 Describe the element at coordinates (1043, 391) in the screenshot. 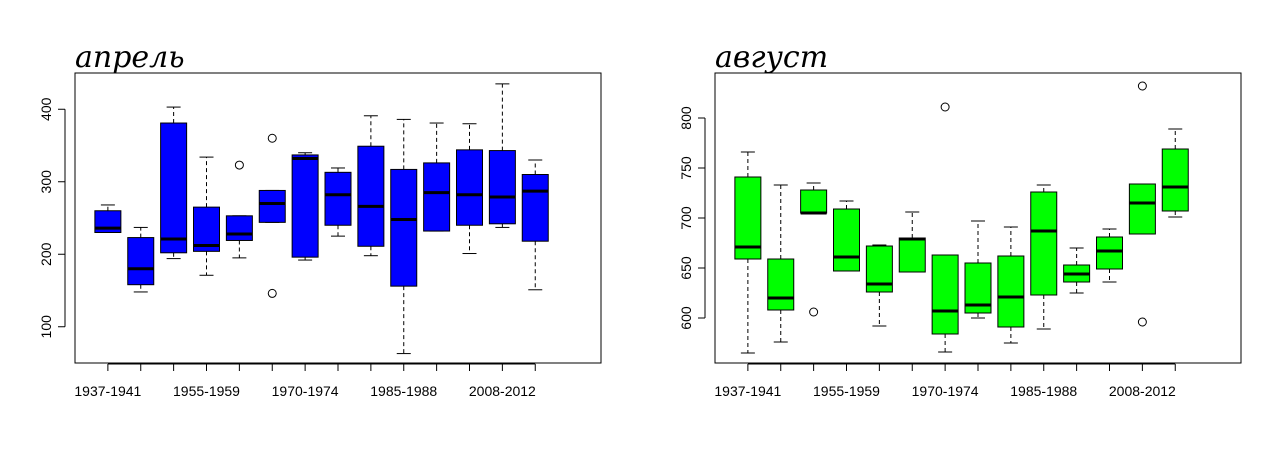

I see `august-x-tick-label: 1985-1988` at that location.